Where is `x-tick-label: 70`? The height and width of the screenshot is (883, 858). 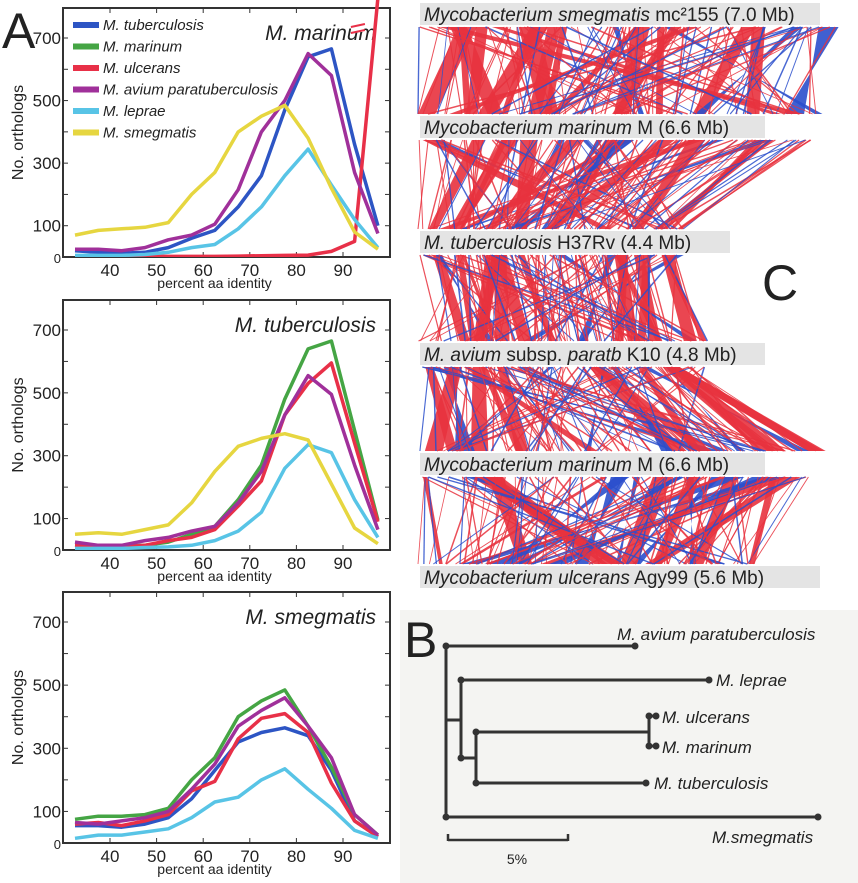 x-tick-label: 70 is located at coordinates (249, 563).